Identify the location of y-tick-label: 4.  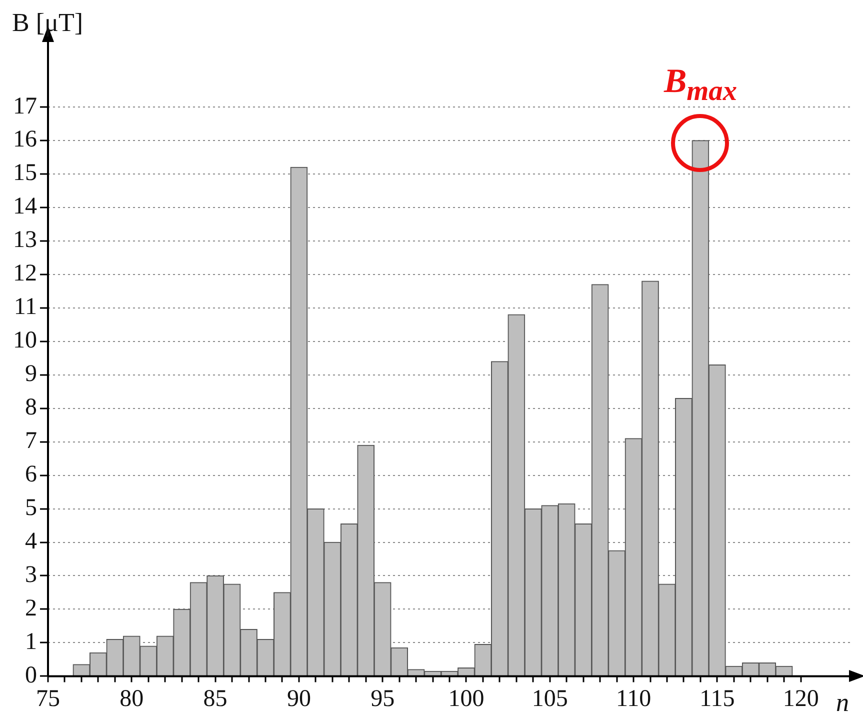
(31, 541).